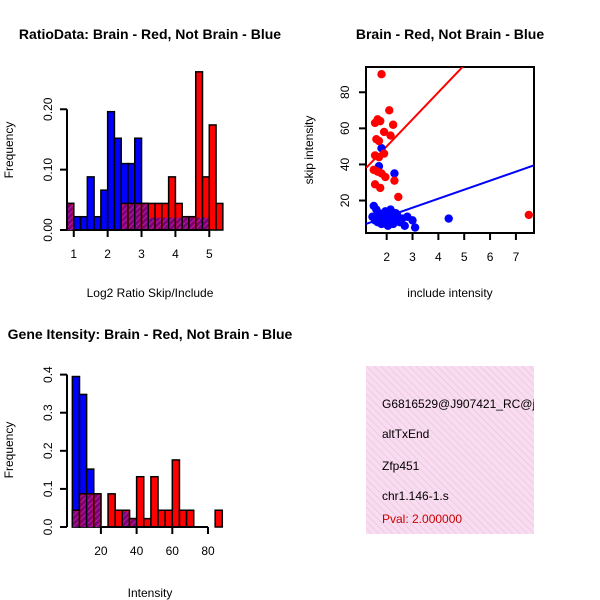  What do you see at coordinates (467, 404) in the screenshot?
I see `info-id-text: G6816529@J907421_RC@j_at` at bounding box center [467, 404].